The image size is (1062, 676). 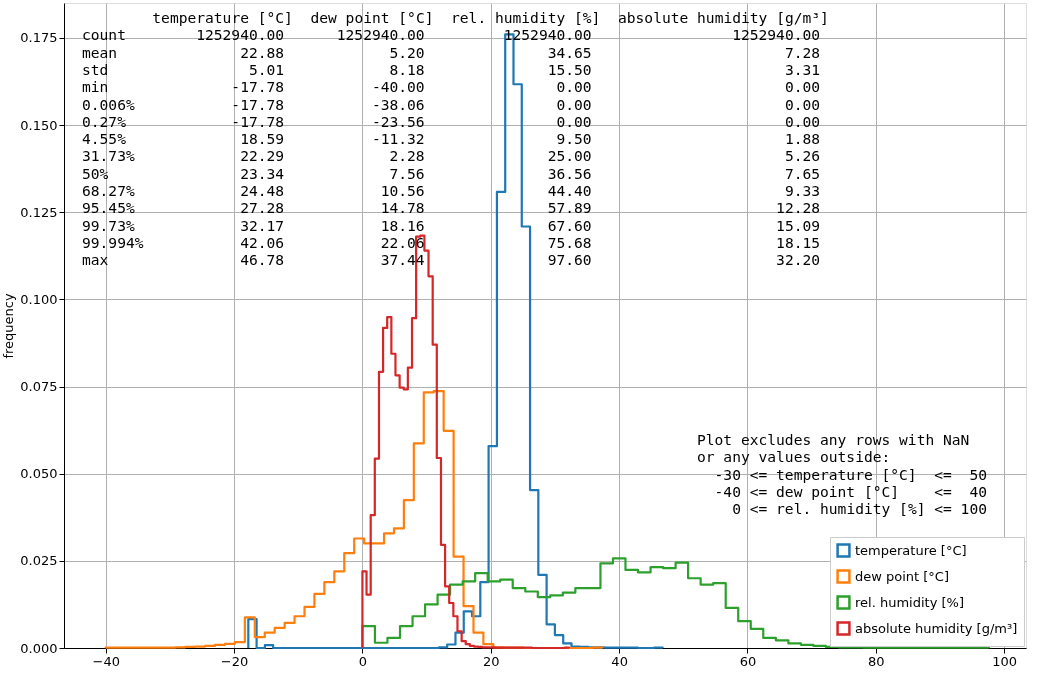 What do you see at coordinates (39, 561) in the screenshot?
I see `y-tick-label: 0.025` at bounding box center [39, 561].